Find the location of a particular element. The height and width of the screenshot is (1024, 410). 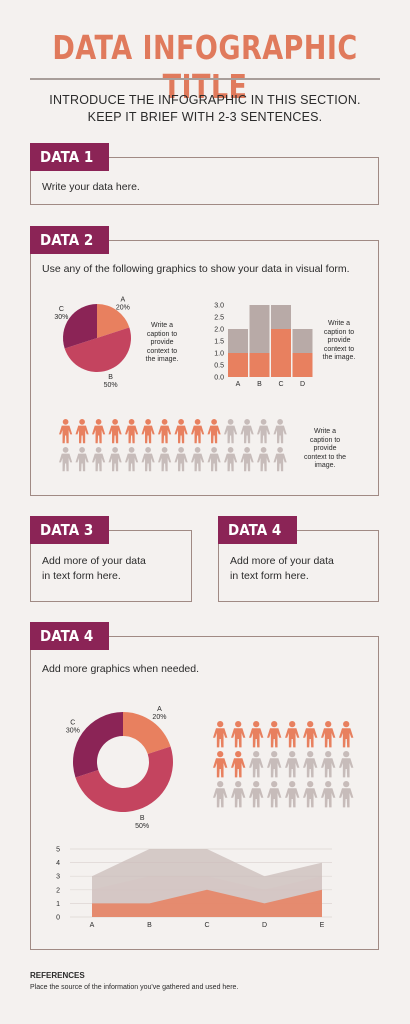

data1-box is located at coordinates (204, 181).